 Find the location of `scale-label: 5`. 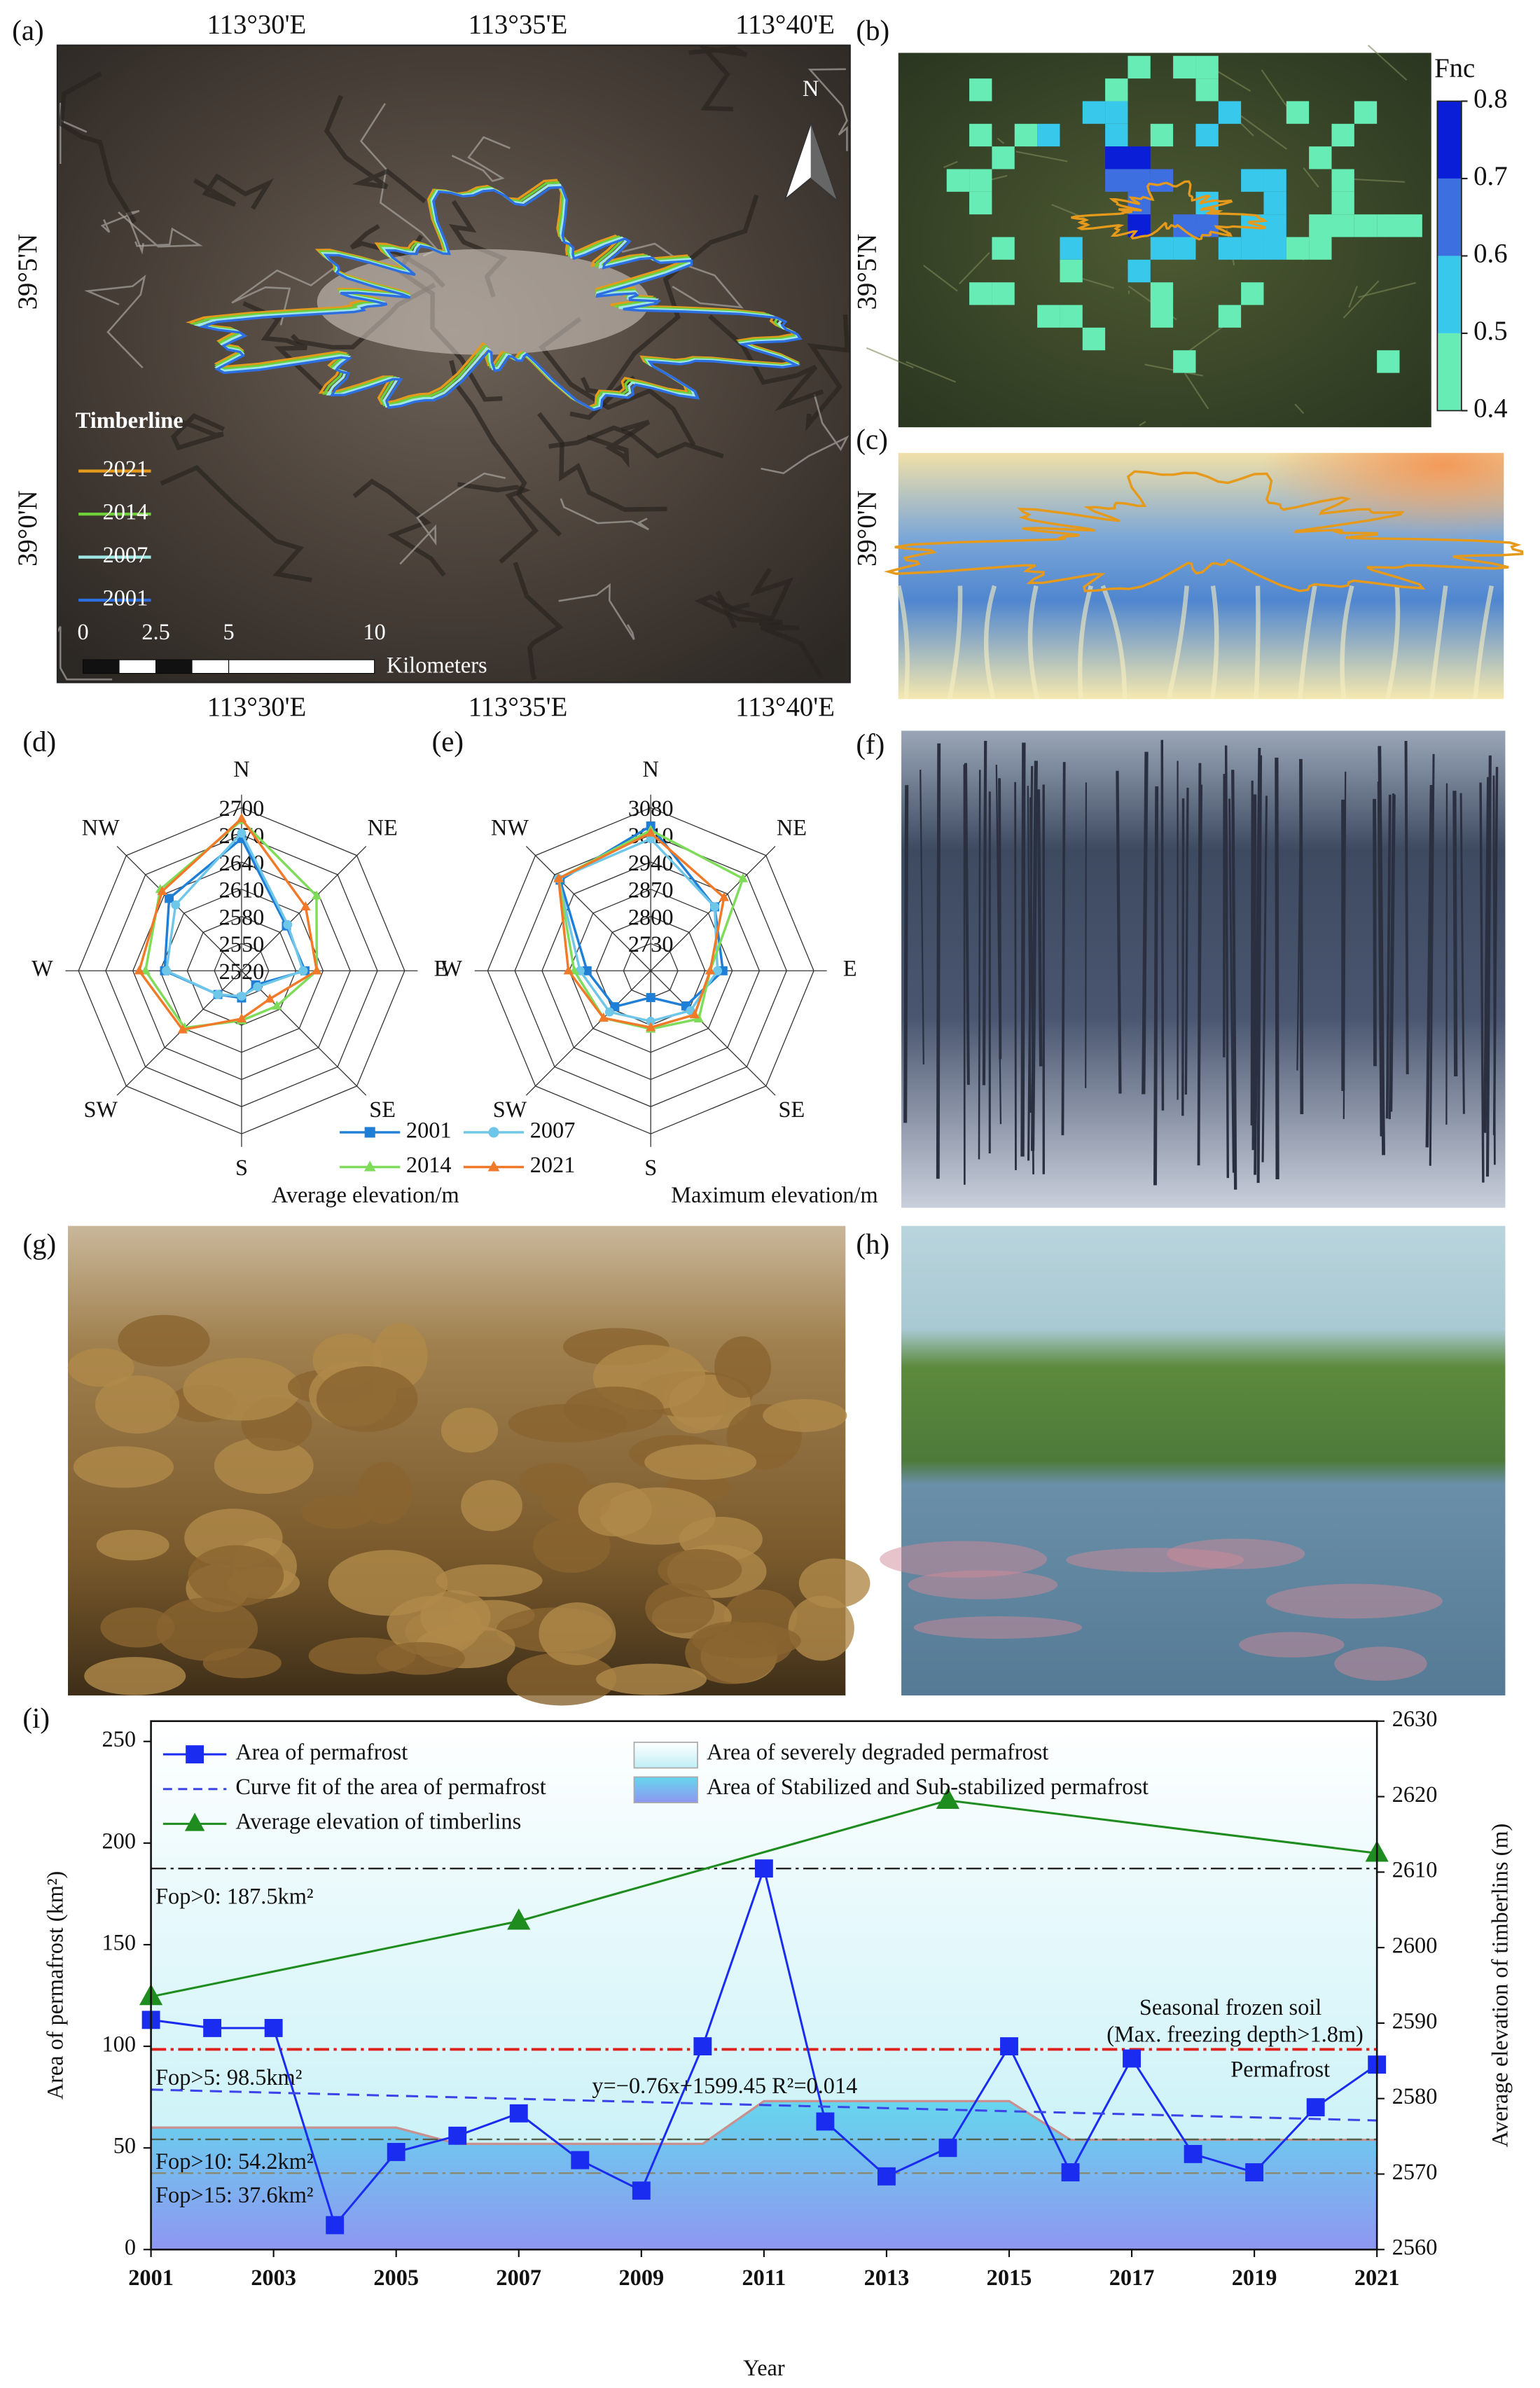

scale-label: 5 is located at coordinates (229, 632).